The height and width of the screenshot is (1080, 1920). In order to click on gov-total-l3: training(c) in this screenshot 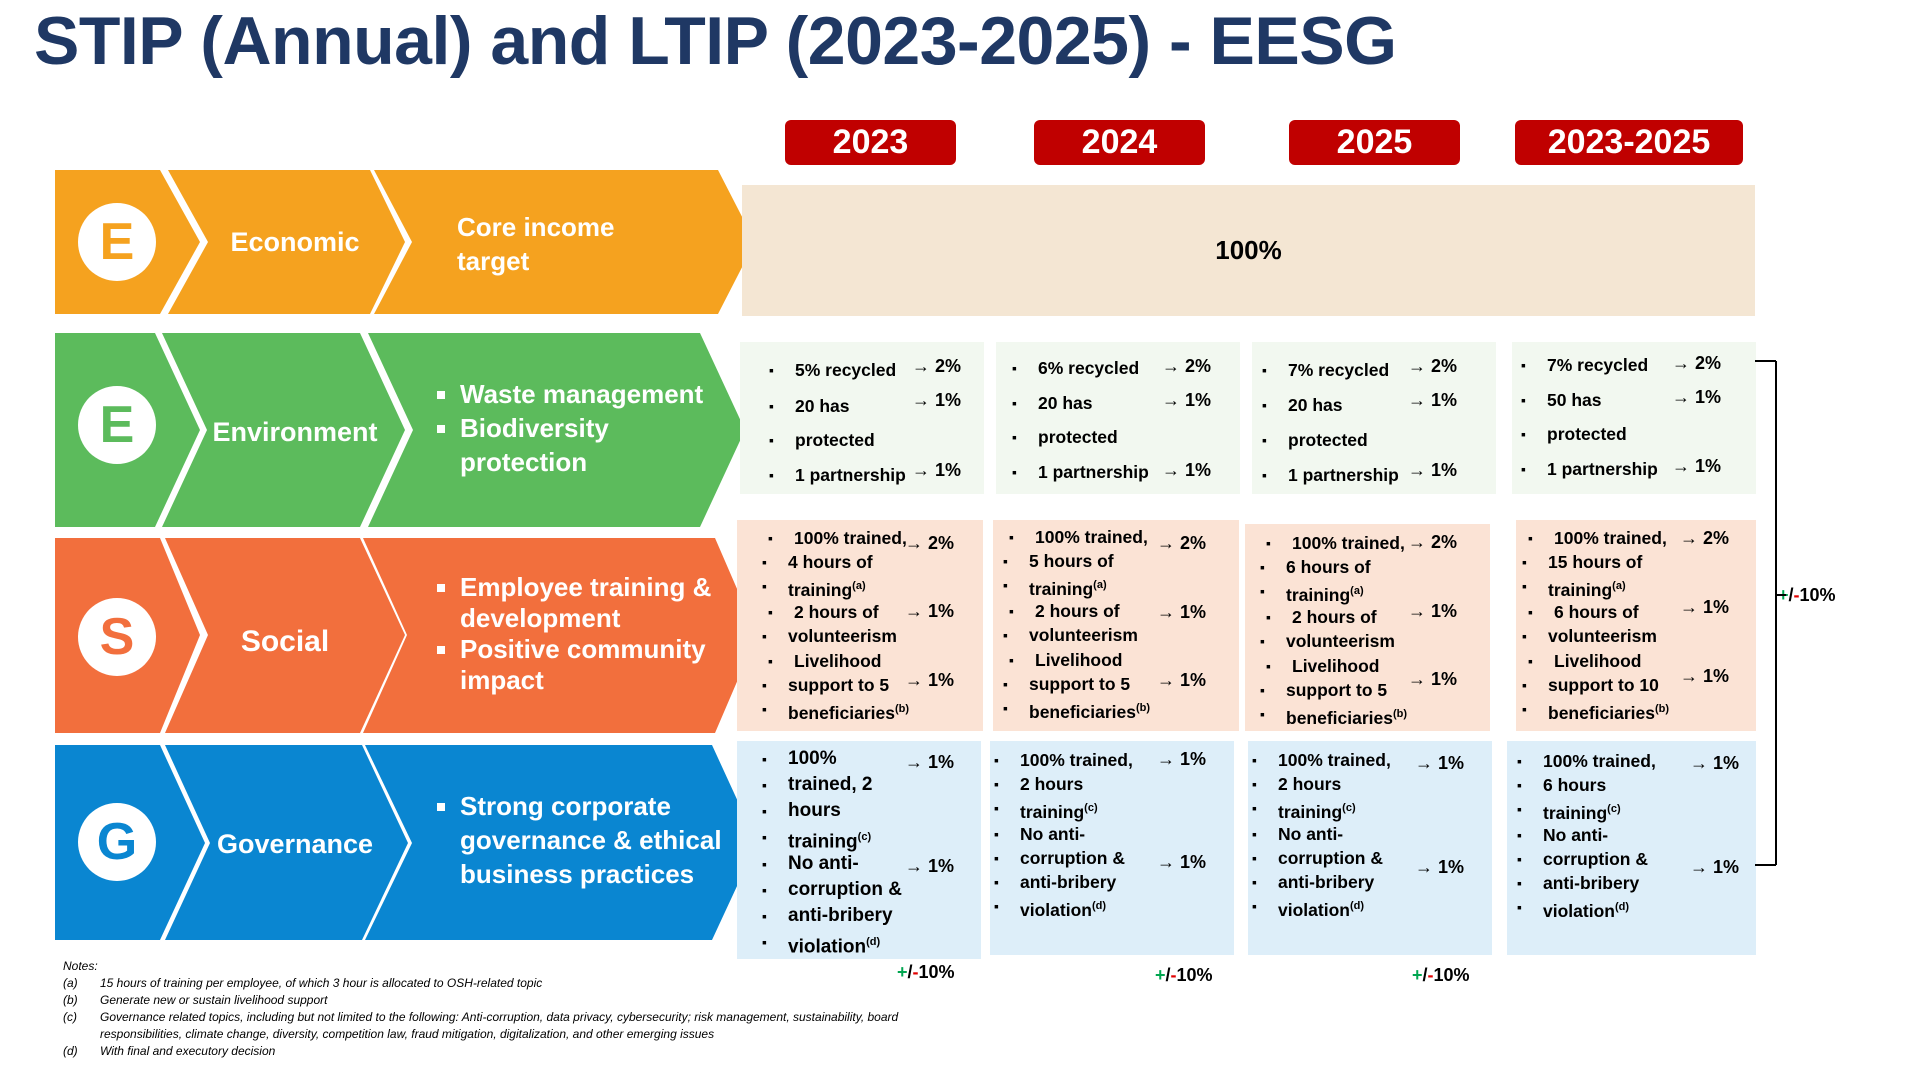, I will do `click(1569, 811)`.